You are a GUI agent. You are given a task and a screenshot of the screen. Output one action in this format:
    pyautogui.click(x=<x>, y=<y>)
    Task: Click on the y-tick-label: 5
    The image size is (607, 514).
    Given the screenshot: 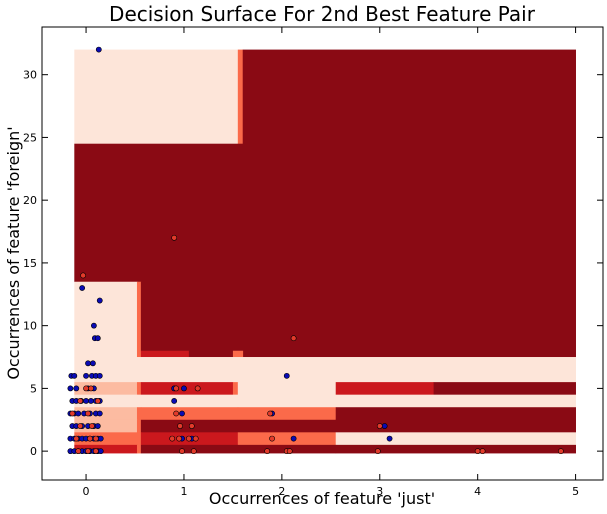 What is the action you would take?
    pyautogui.click(x=33, y=388)
    